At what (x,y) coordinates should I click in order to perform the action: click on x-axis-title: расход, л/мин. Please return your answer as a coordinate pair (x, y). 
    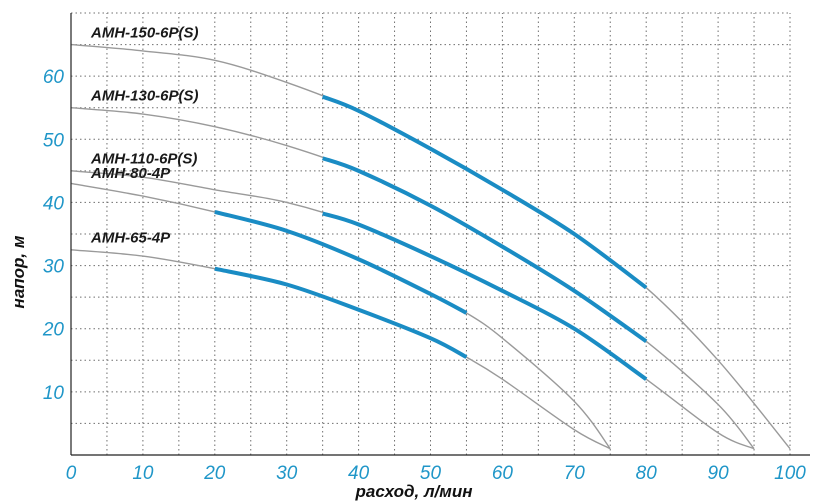
    Looking at the image, I should click on (414, 491).